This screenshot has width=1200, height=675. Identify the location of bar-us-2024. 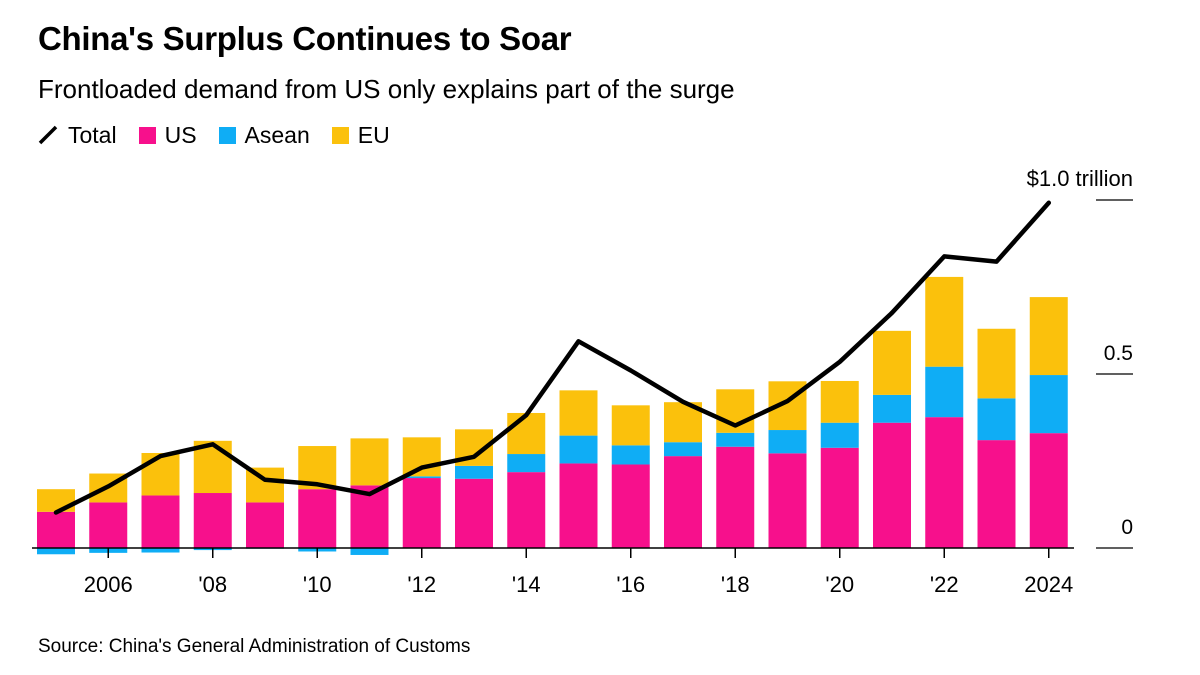
(1048, 490).